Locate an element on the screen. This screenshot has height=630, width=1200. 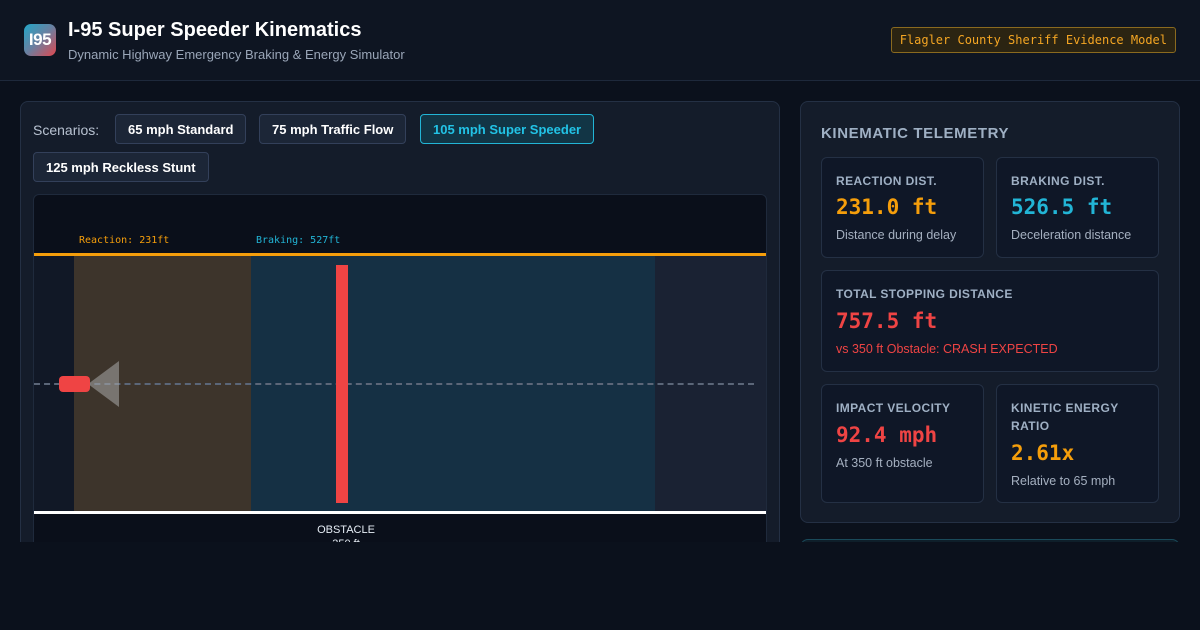
scenario-75-mph-button: 75 mph Traffic Flow is located at coordinates (333, 129).